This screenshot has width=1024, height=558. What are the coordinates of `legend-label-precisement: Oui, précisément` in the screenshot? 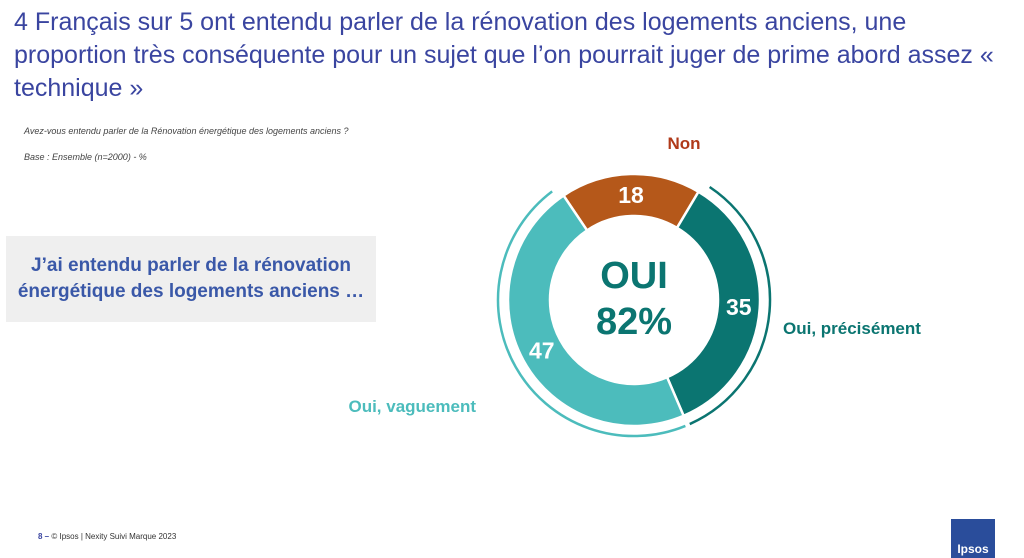 It's located at (852, 328).